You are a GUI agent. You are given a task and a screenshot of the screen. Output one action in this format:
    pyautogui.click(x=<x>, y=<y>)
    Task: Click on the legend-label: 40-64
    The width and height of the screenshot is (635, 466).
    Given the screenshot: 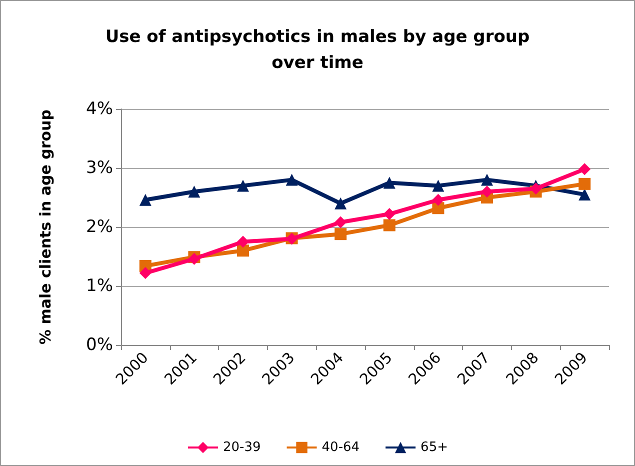 What is the action you would take?
    pyautogui.click(x=341, y=447)
    